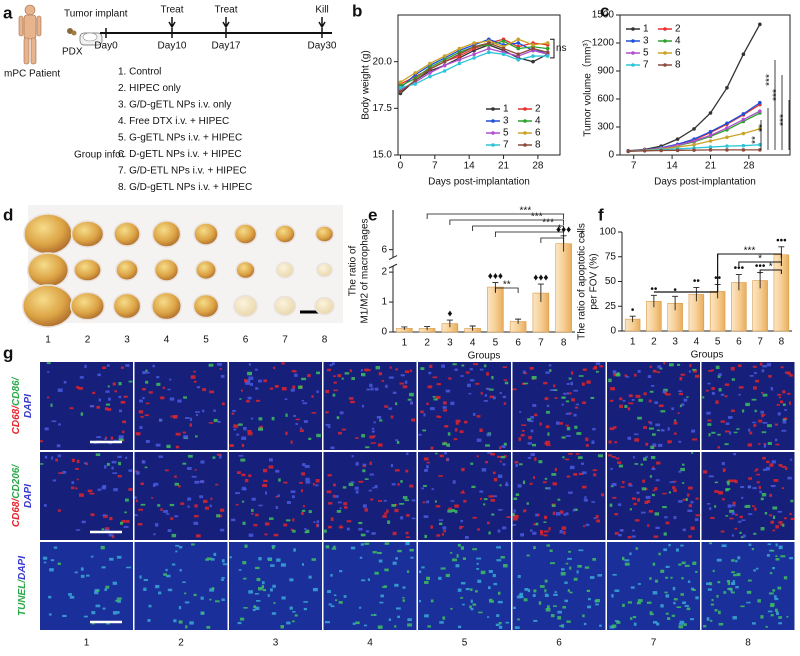  Describe the element at coordinates (552, 48) in the screenshot. I see `ns-bracket` at that location.